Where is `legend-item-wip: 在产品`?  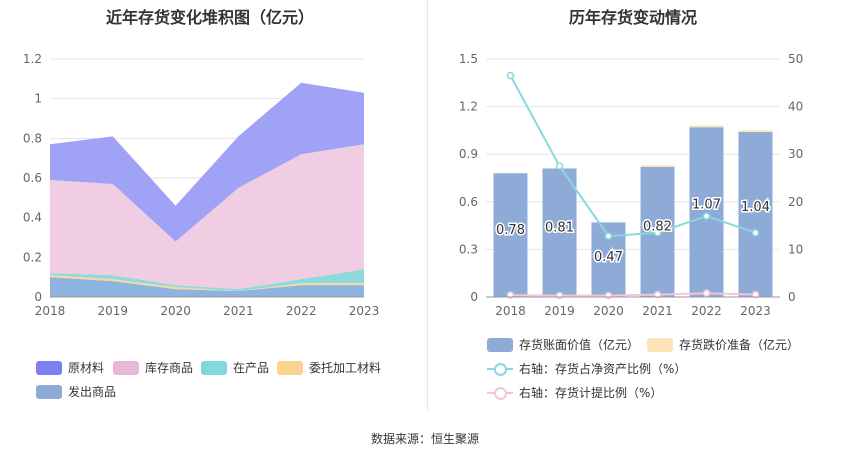
legend-item-wip: 在产品 is located at coordinates (235, 367).